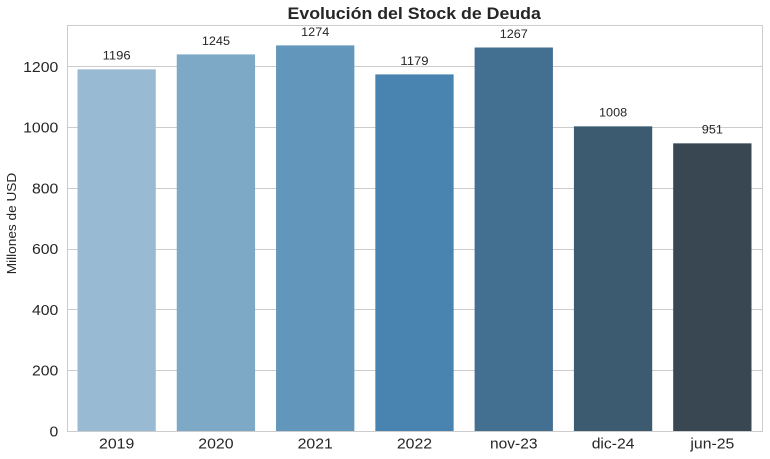  What do you see at coordinates (54, 433) in the screenshot?
I see `svg-text: 0` at bounding box center [54, 433].